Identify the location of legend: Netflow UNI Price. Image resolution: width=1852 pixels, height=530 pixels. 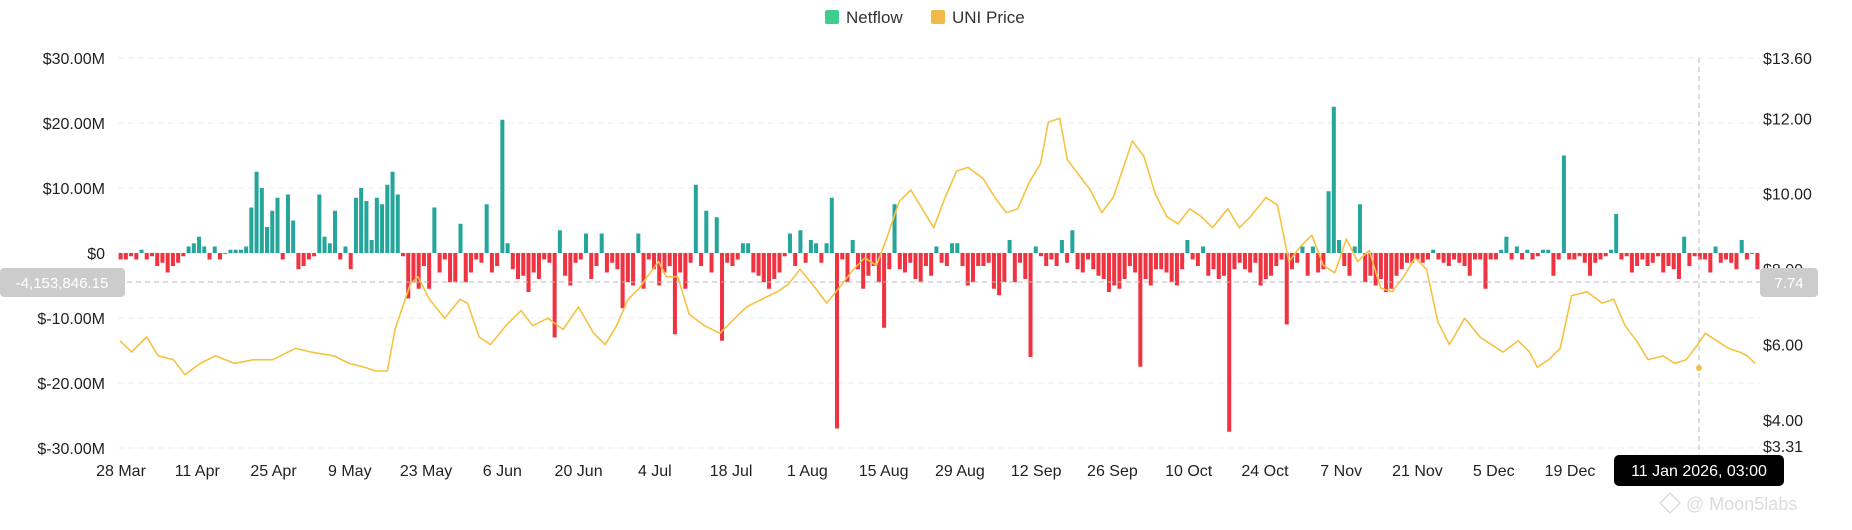
(925, 17).